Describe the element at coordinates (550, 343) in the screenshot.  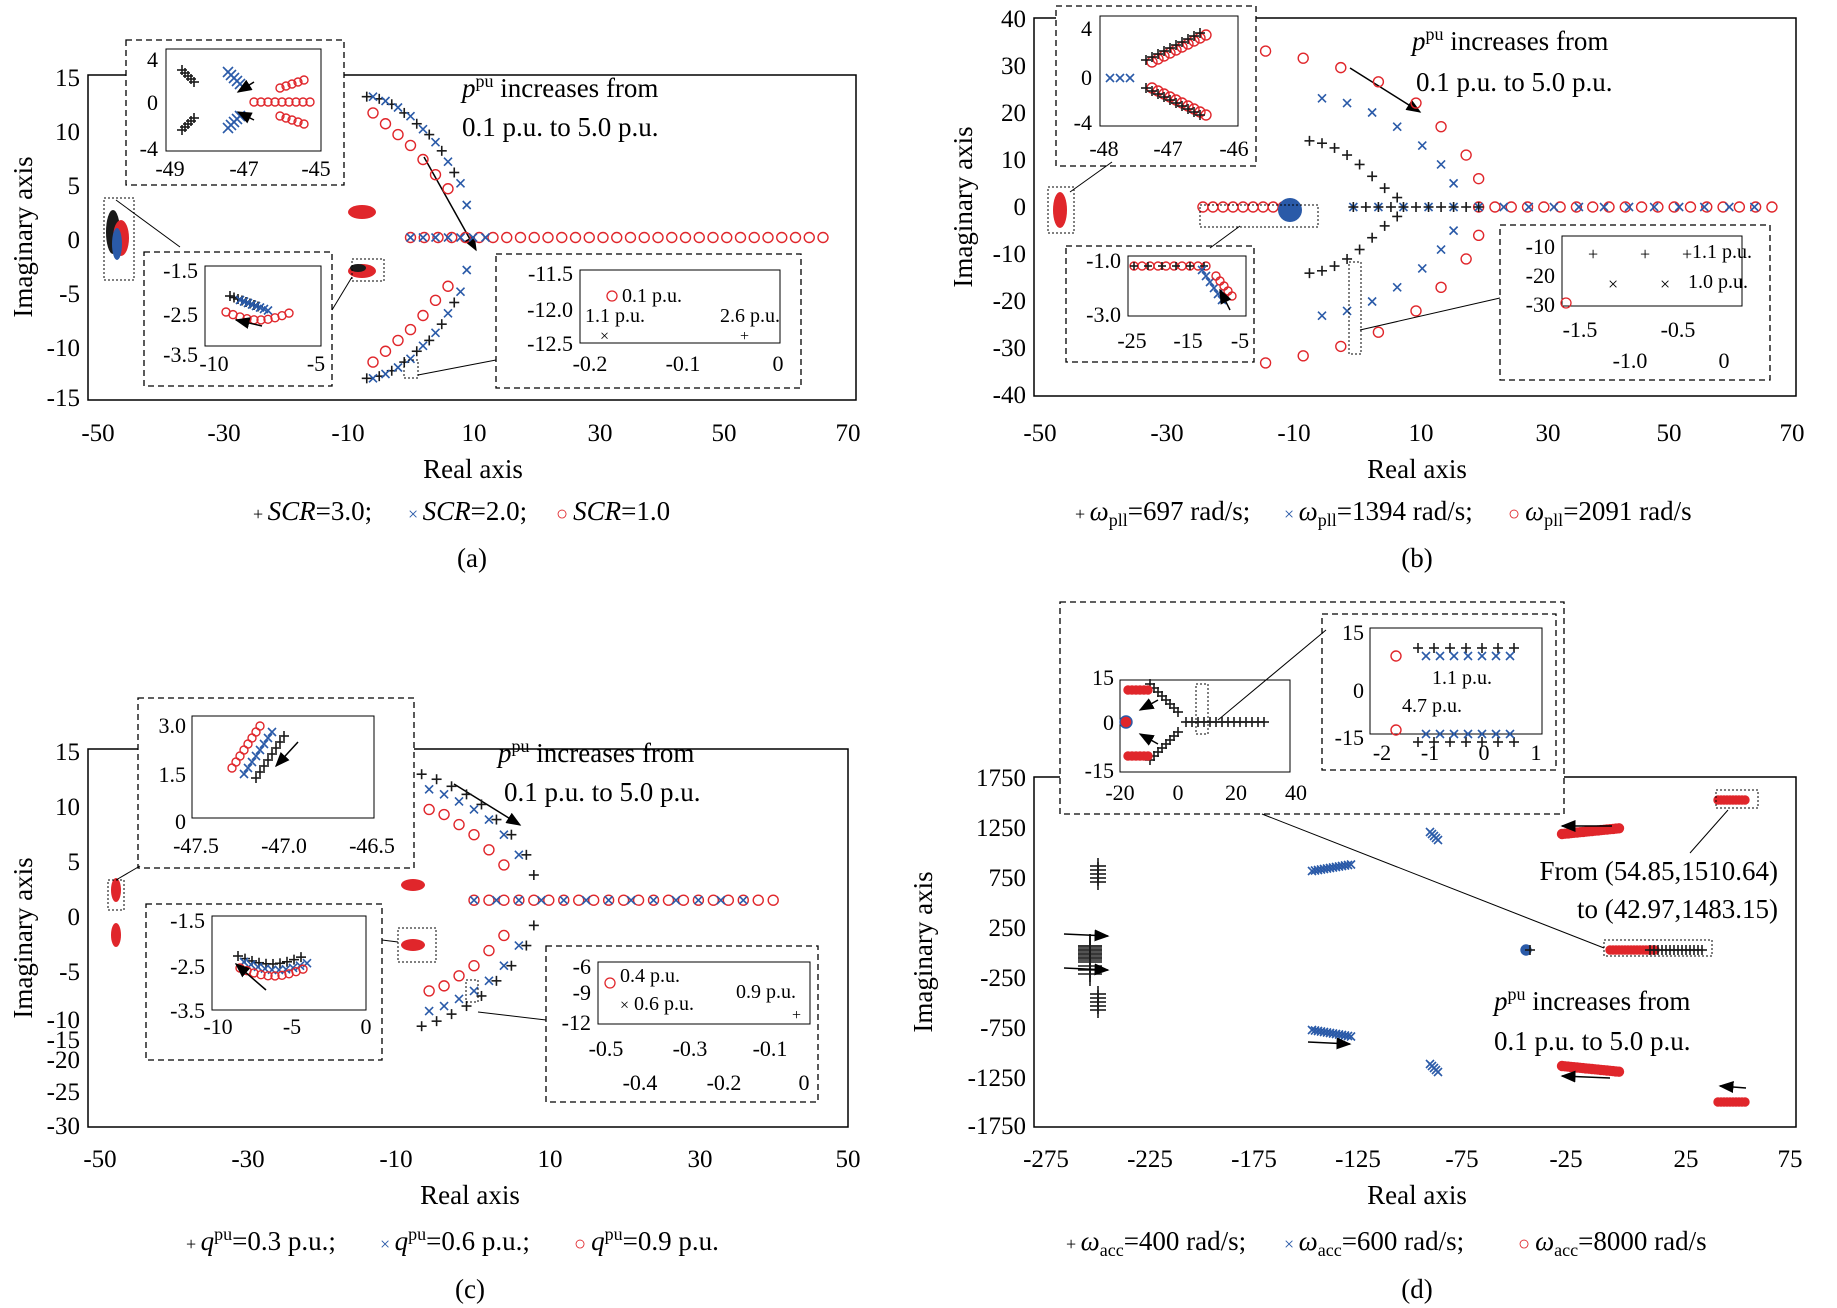
I see `inset-a-3-ytick-2: -12.5` at that location.